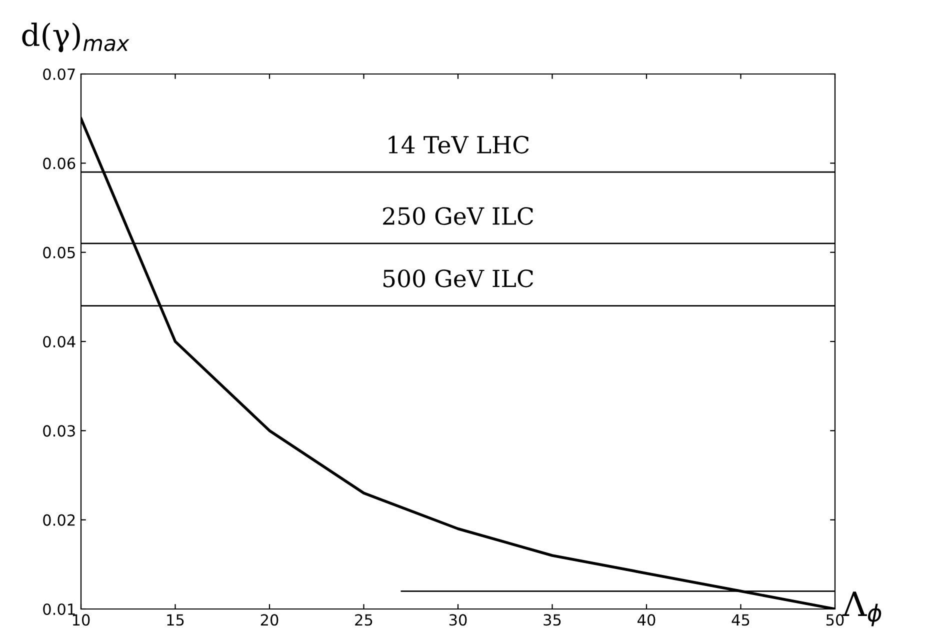 The image size is (933, 641). I want to click on x-tick-label: 20, so click(269, 620).